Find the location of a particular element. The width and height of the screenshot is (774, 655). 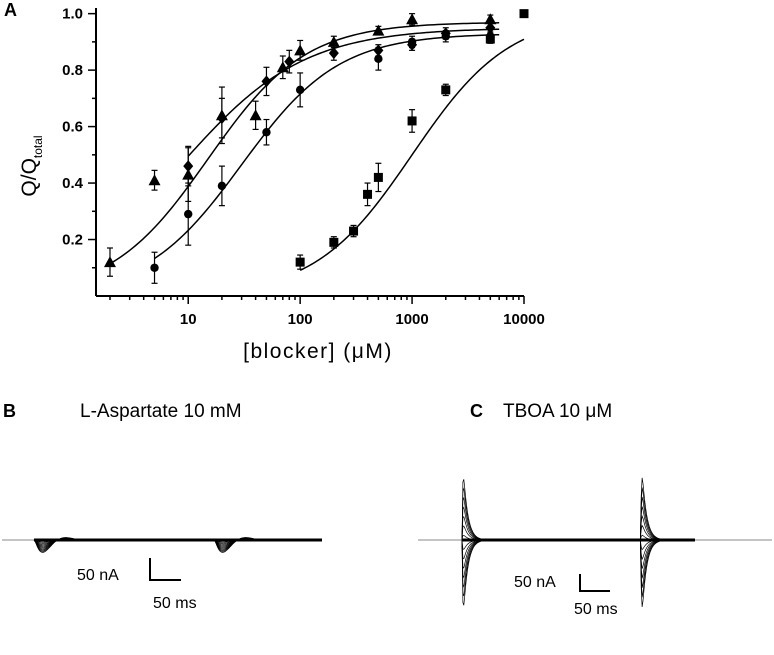

panel-b-scale-current: 50 nA is located at coordinates (98, 575).